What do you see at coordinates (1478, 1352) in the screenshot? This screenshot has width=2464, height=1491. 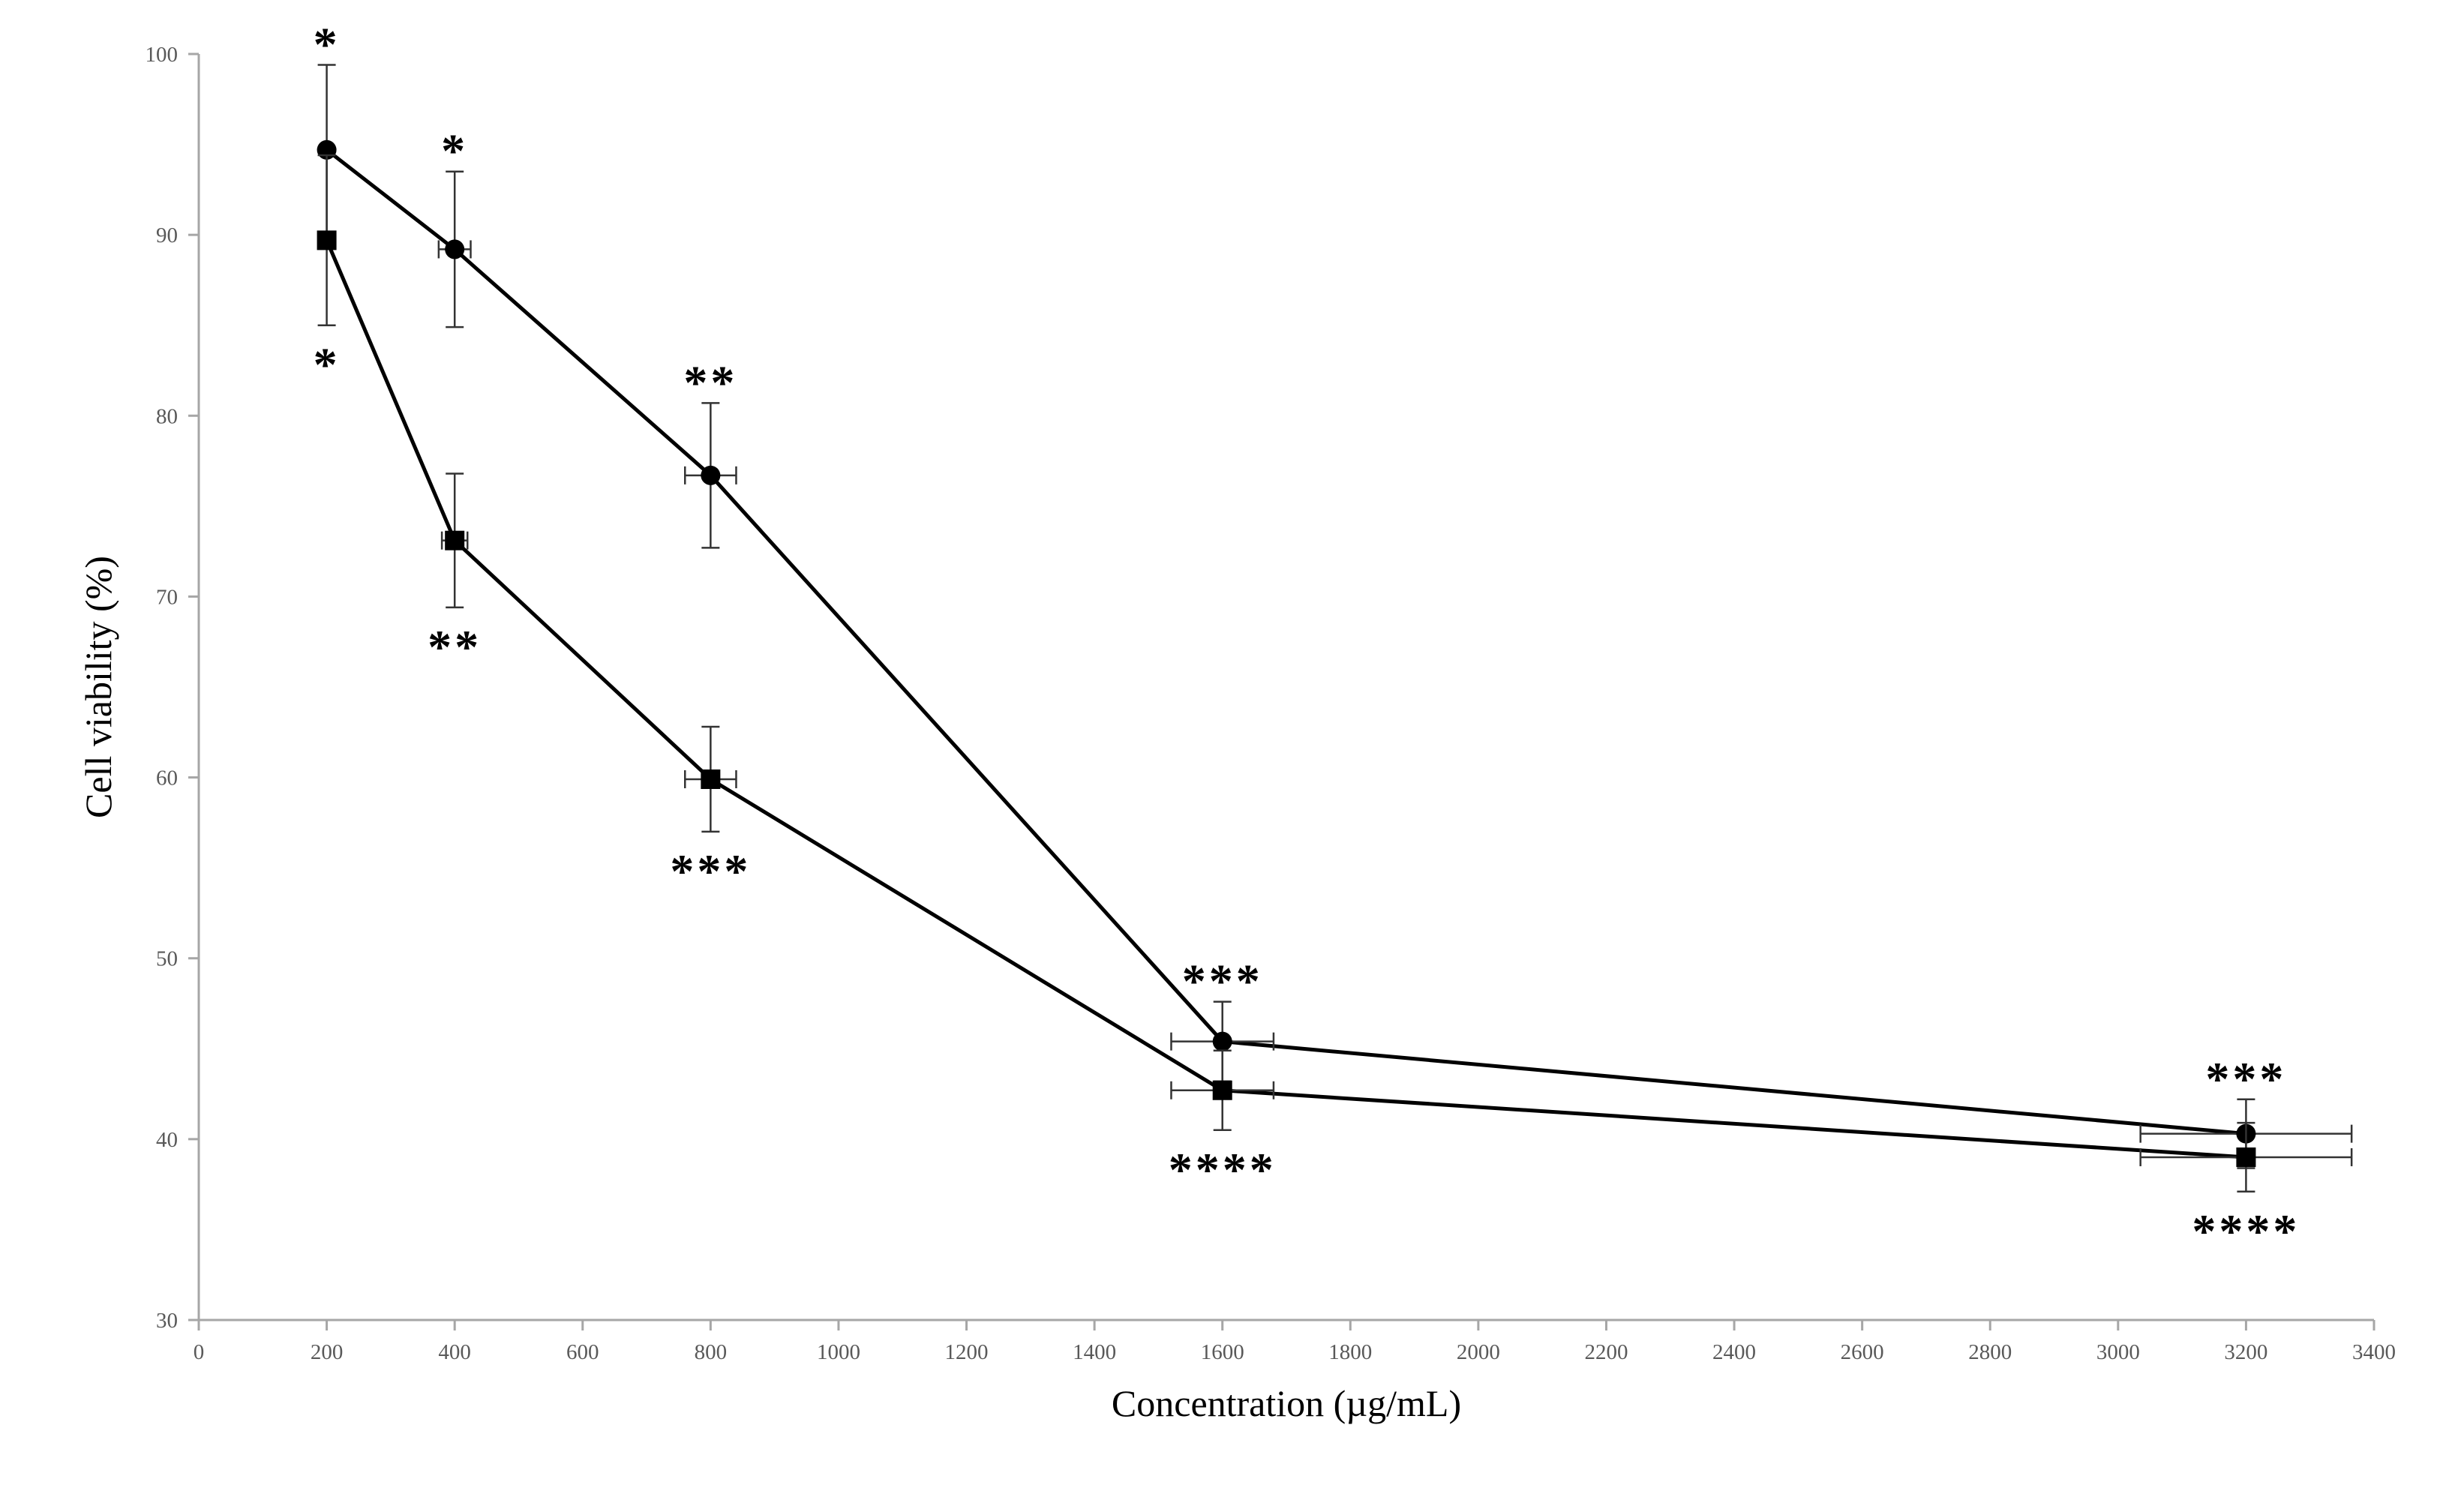 I see `x-tick-label: 2000` at bounding box center [1478, 1352].